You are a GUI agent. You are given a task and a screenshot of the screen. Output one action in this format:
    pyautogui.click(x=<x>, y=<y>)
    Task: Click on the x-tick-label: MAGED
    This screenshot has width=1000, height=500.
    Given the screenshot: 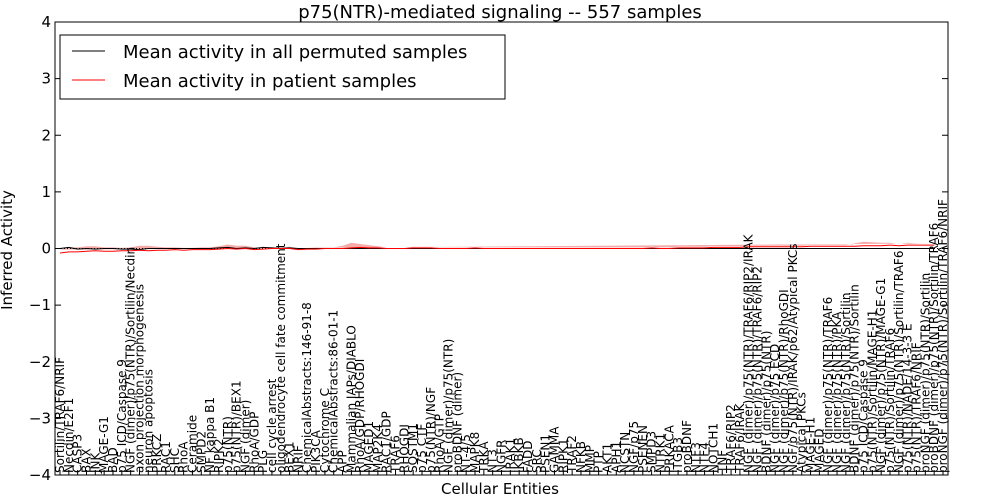 What is the action you would take?
    pyautogui.click(x=819, y=451)
    